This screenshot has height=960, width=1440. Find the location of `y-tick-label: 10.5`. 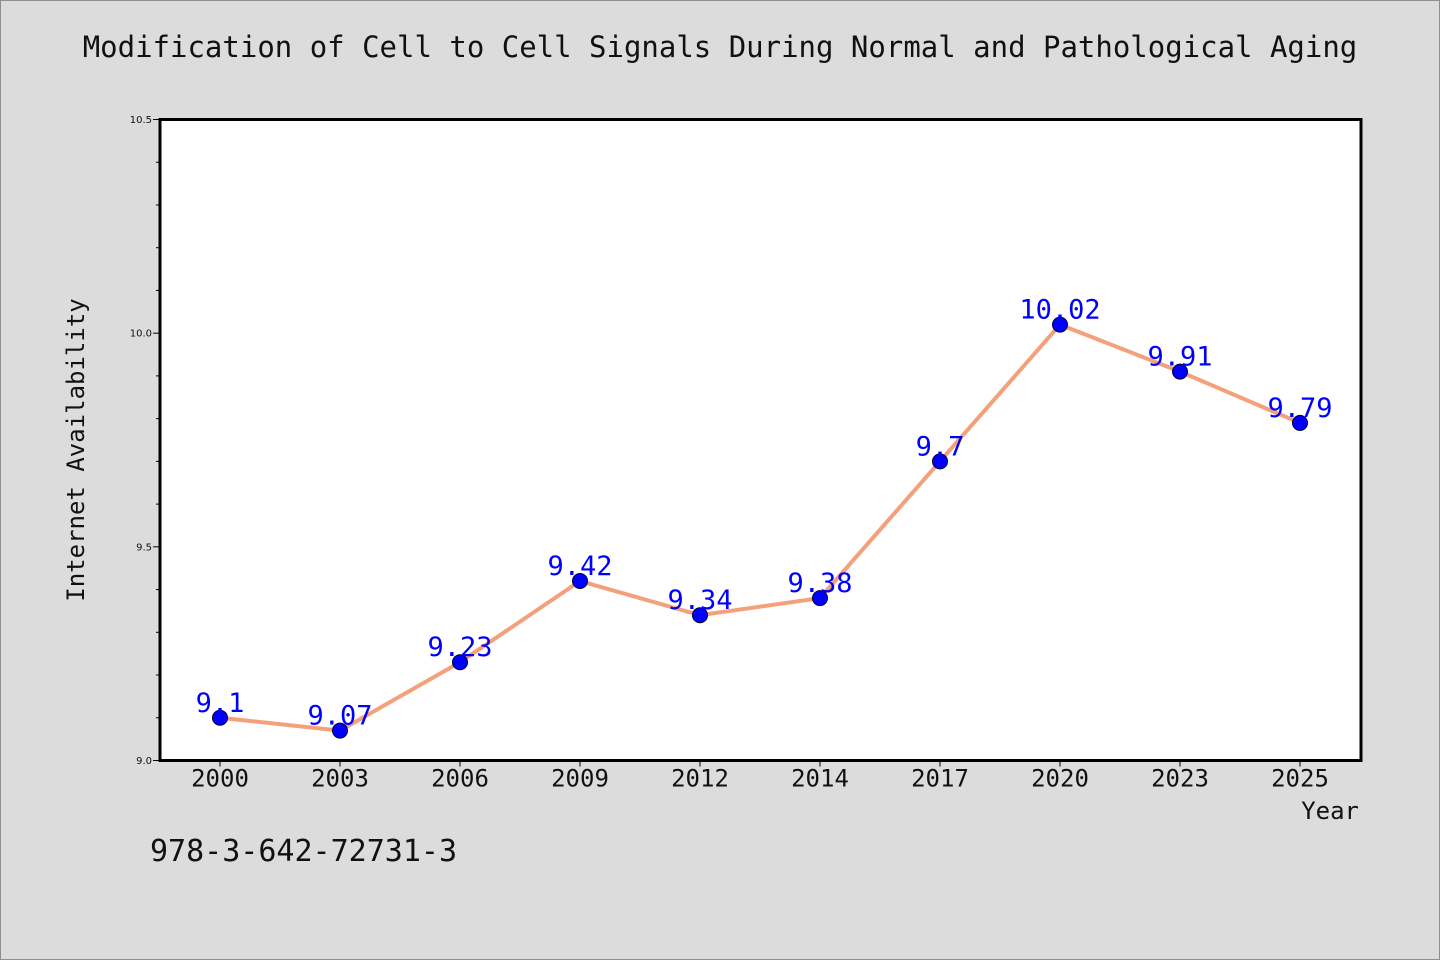

y-tick-label: 10.5 is located at coordinates (141, 120).